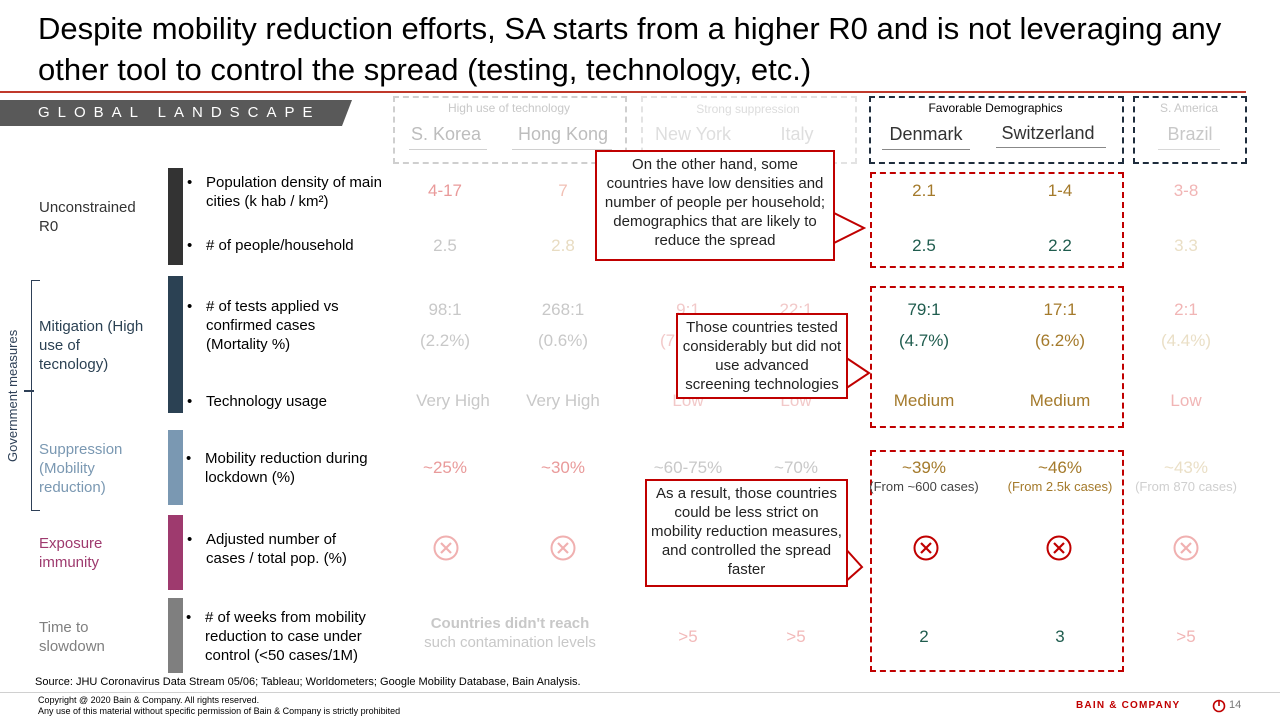  I want to click on group-box-samerica, so click(1190, 130).